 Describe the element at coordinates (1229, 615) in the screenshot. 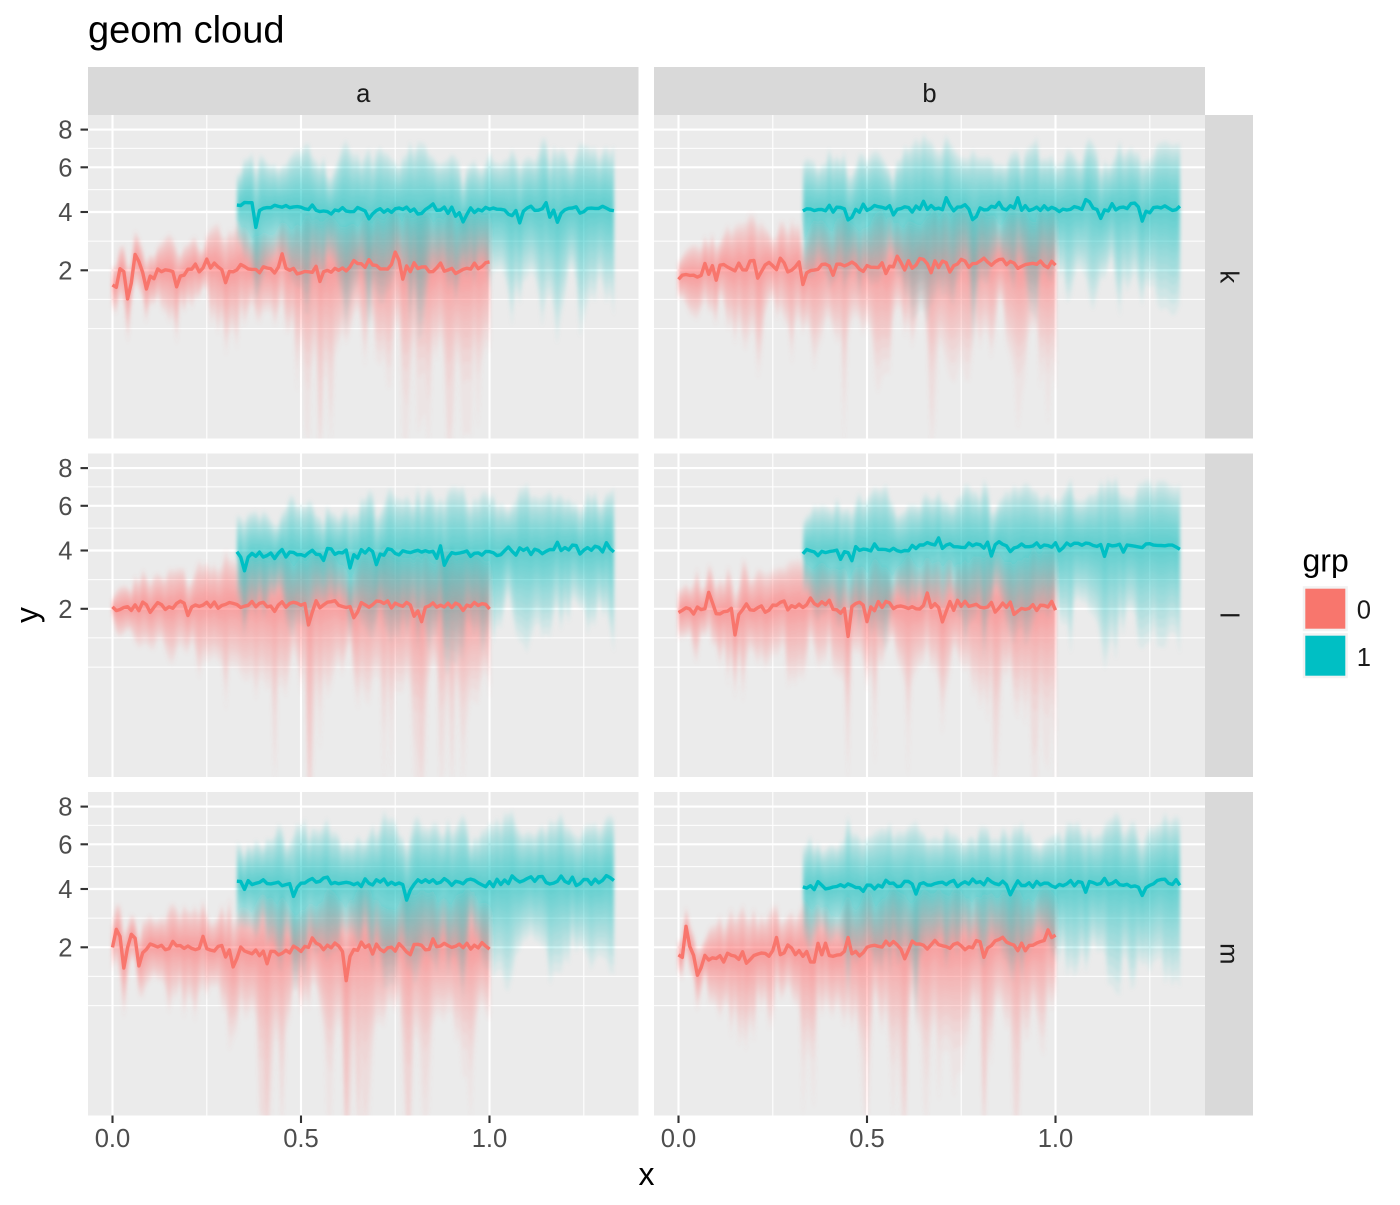

I see `svg-text: l` at that location.